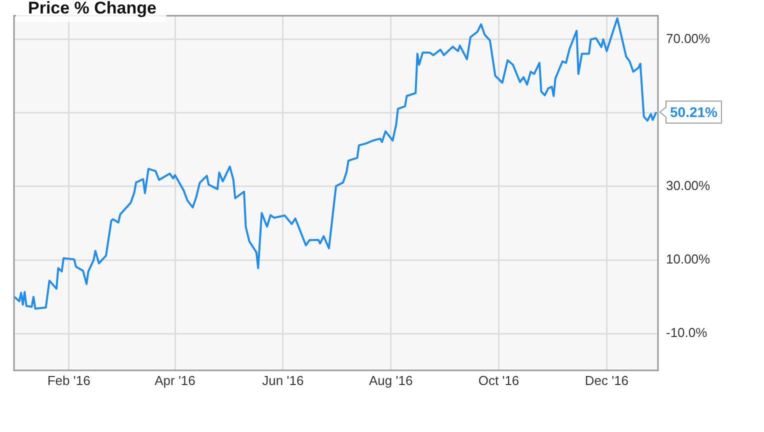 This screenshot has height=432, width=764. I want to click on y-tick-label: 10.00%, so click(688, 259).